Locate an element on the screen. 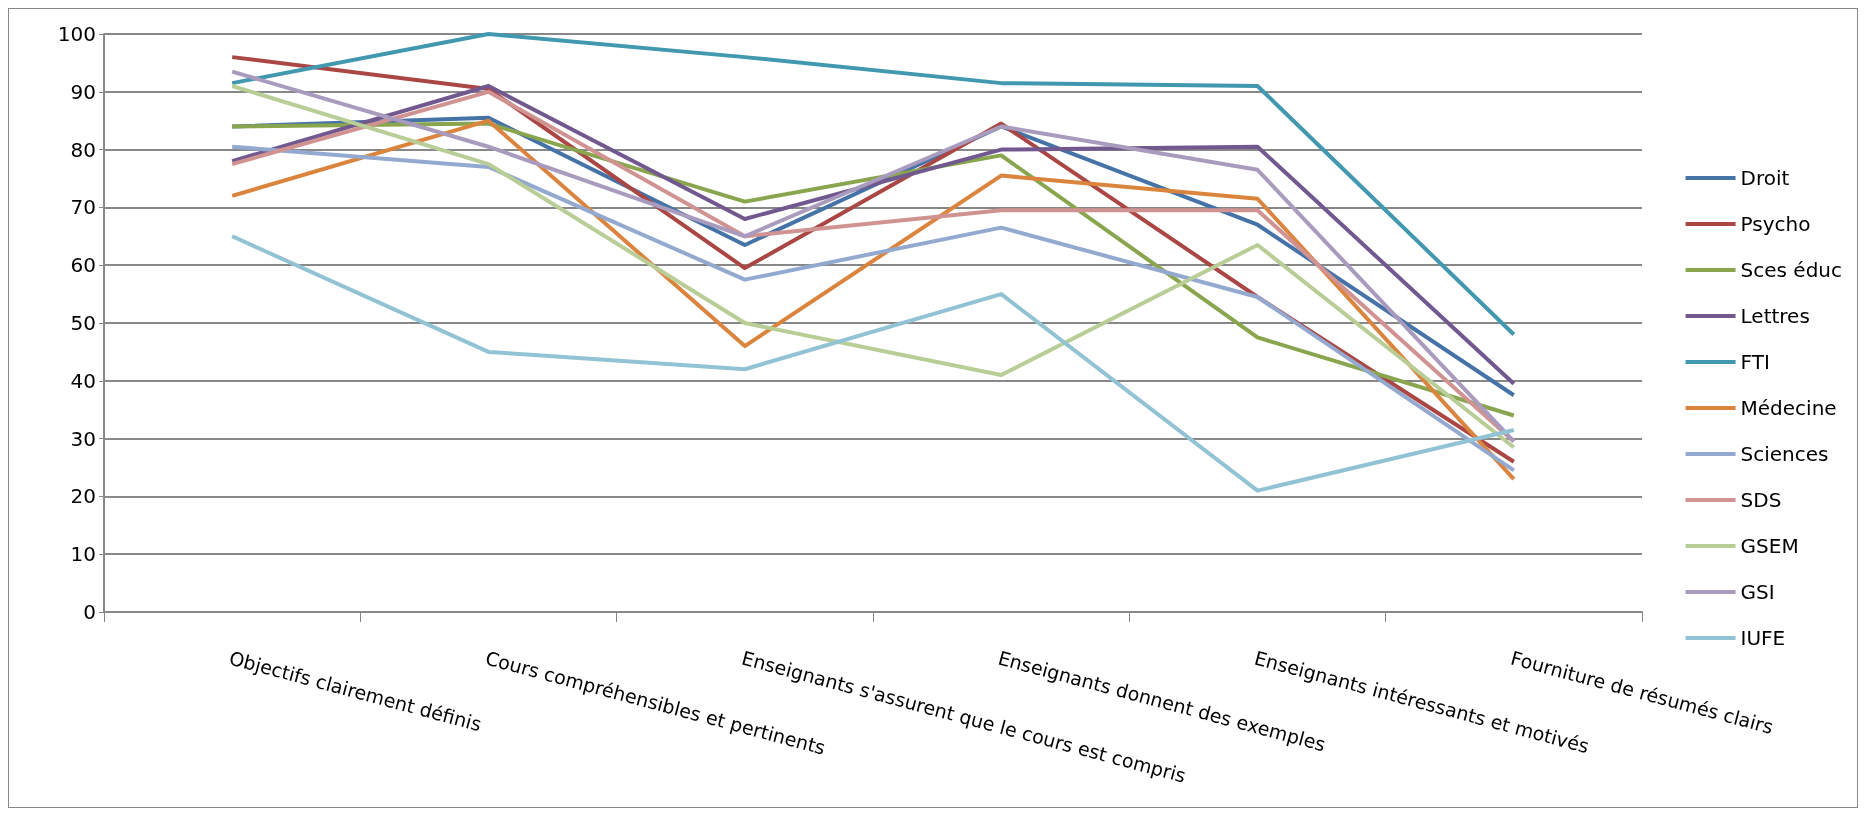 The height and width of the screenshot is (822, 1872). legend-label: Sces éduc is located at coordinates (1791, 270).